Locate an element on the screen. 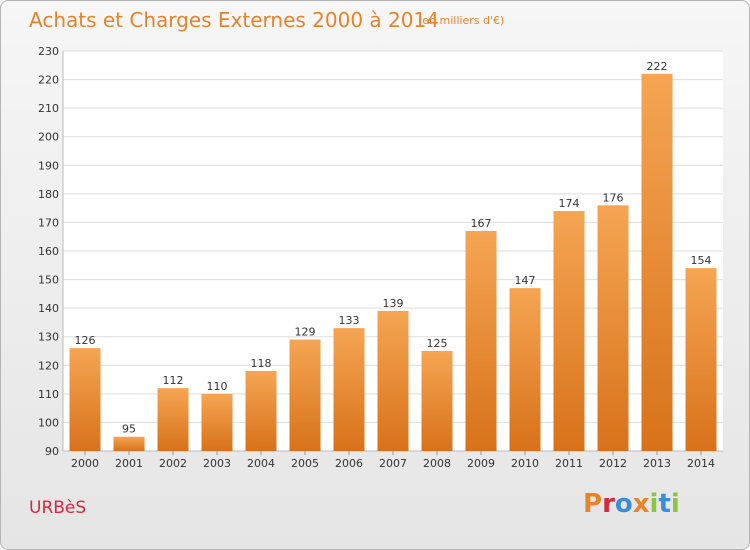  bar-2008 is located at coordinates (437, 401).